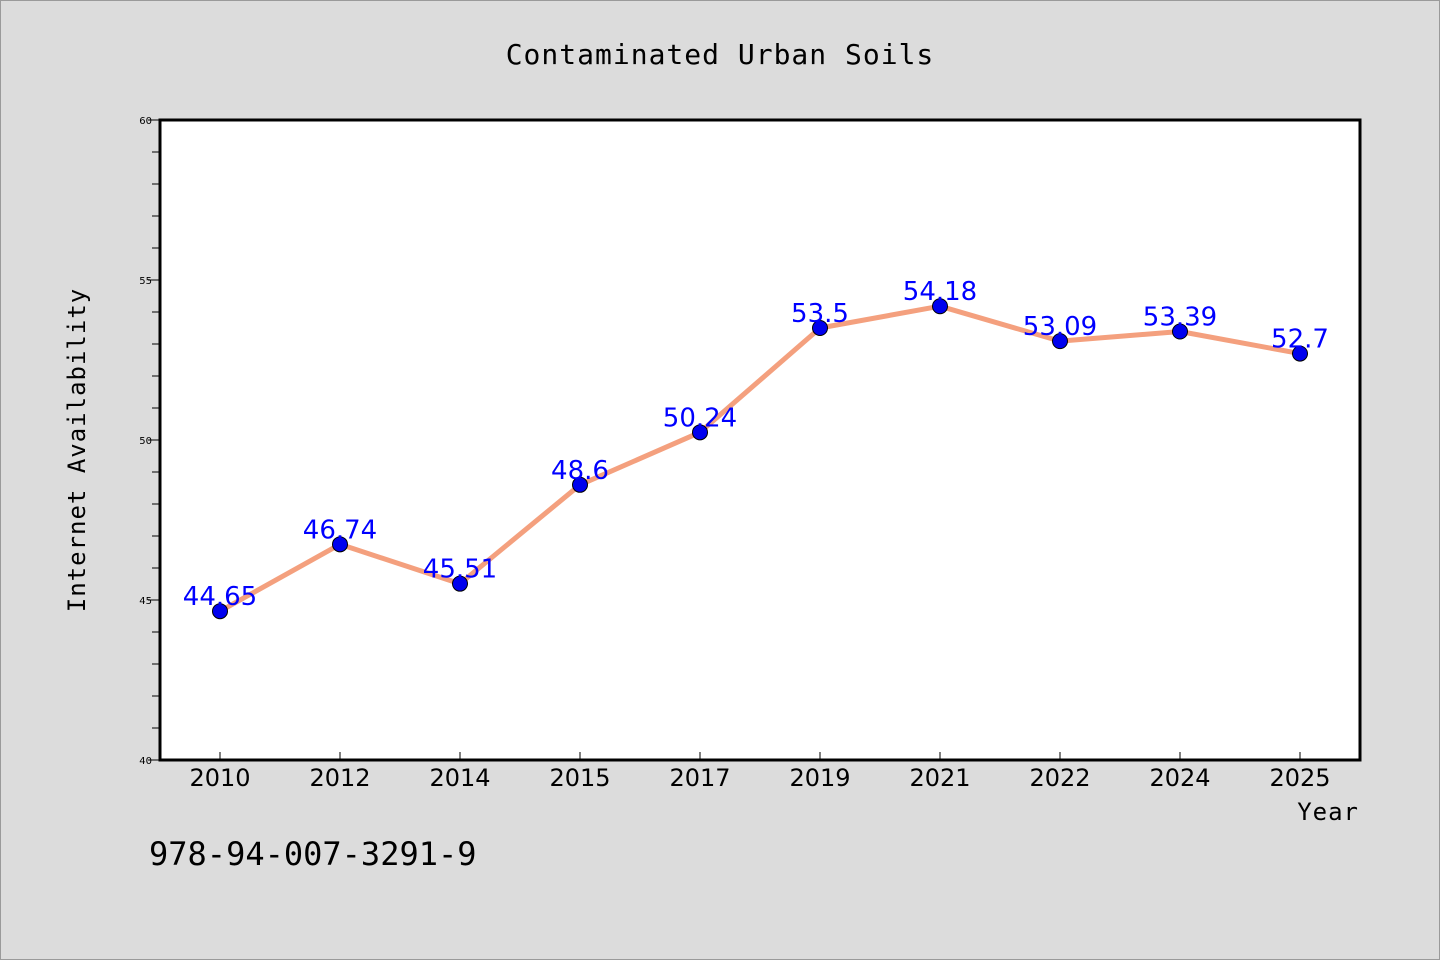 This screenshot has height=960, width=1440. I want to click on data-label: 52.7, so click(1300, 340).